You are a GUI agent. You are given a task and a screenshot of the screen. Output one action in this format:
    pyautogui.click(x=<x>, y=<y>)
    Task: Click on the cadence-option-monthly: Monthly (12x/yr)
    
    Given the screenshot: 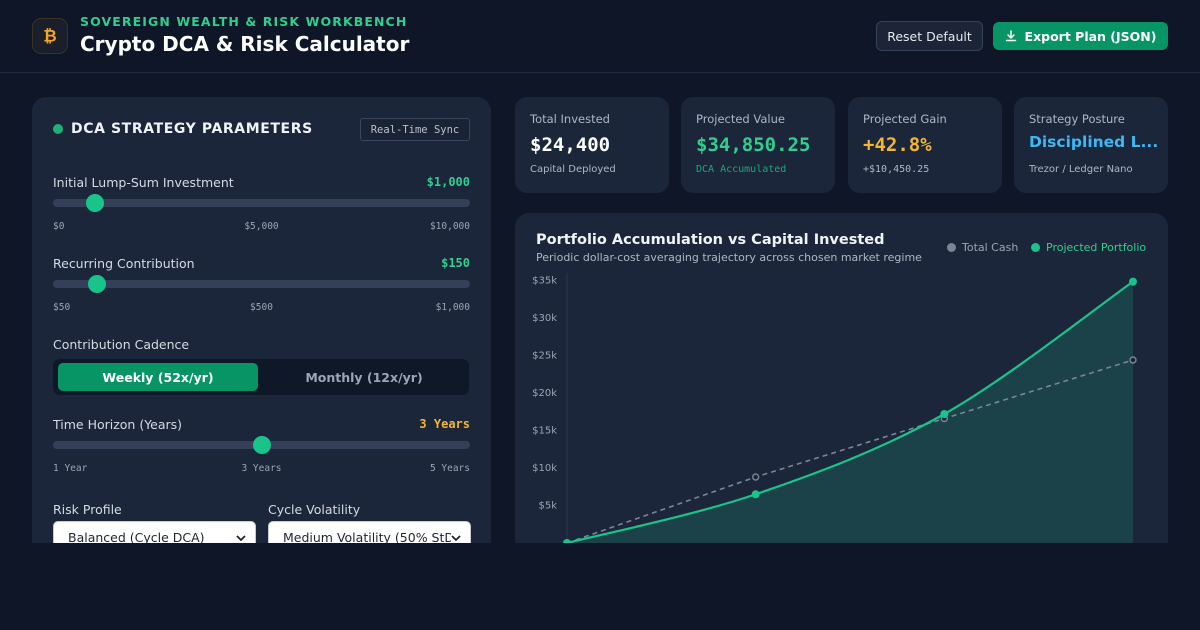 What is the action you would take?
    pyautogui.click(x=364, y=377)
    